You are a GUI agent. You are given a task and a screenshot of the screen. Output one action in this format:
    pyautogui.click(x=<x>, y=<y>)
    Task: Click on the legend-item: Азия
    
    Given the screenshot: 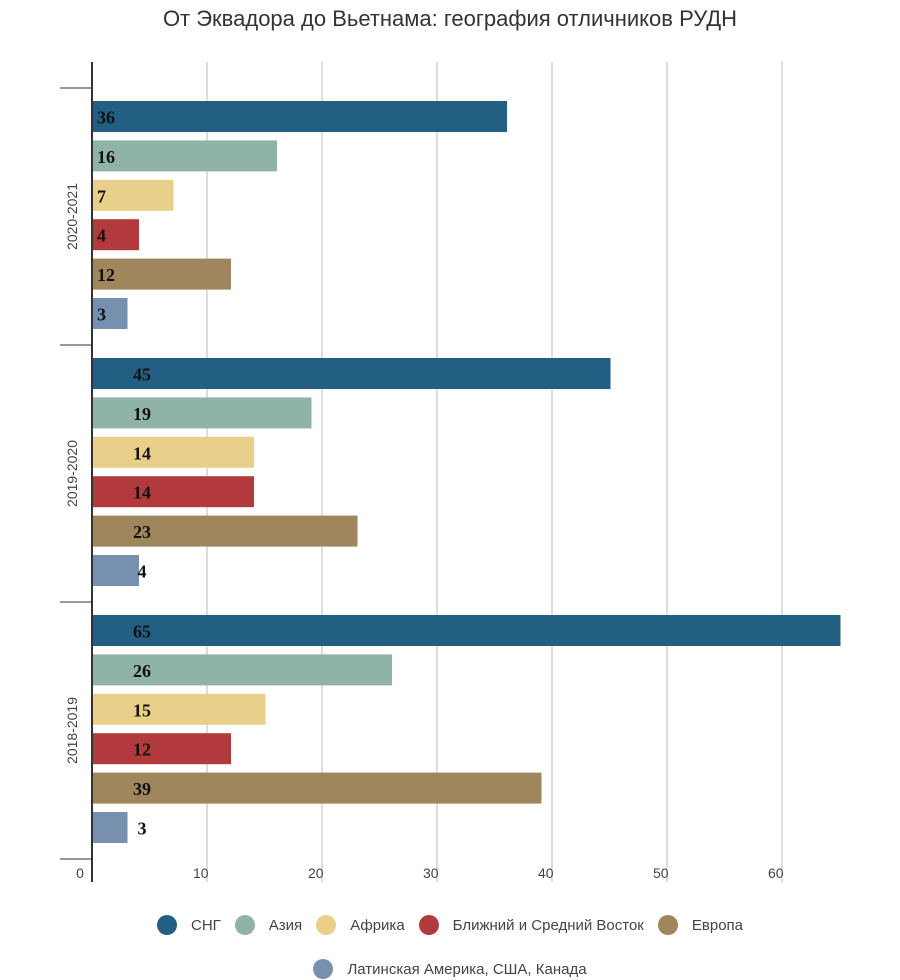 What is the action you would take?
    pyautogui.click(x=268, y=925)
    